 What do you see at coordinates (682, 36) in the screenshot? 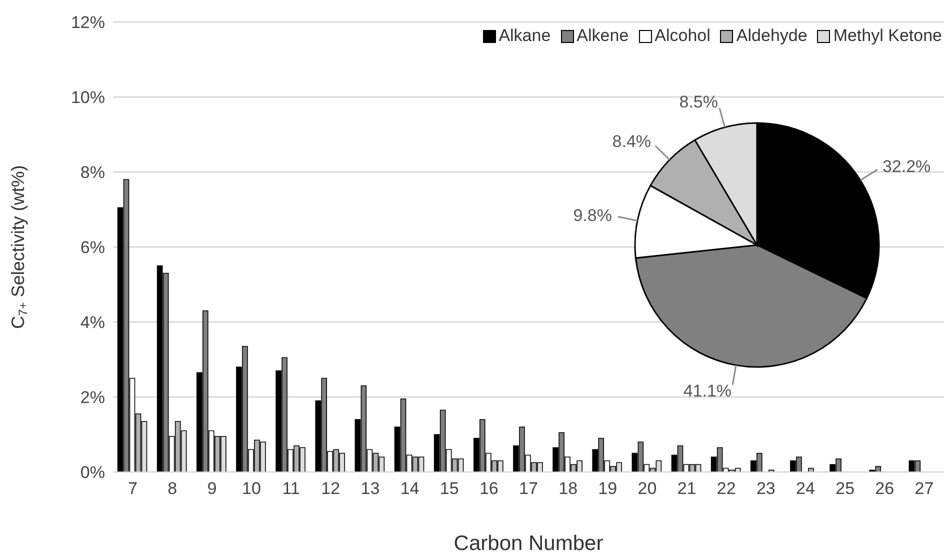
I see `legend-label: Alcohol` at bounding box center [682, 36].